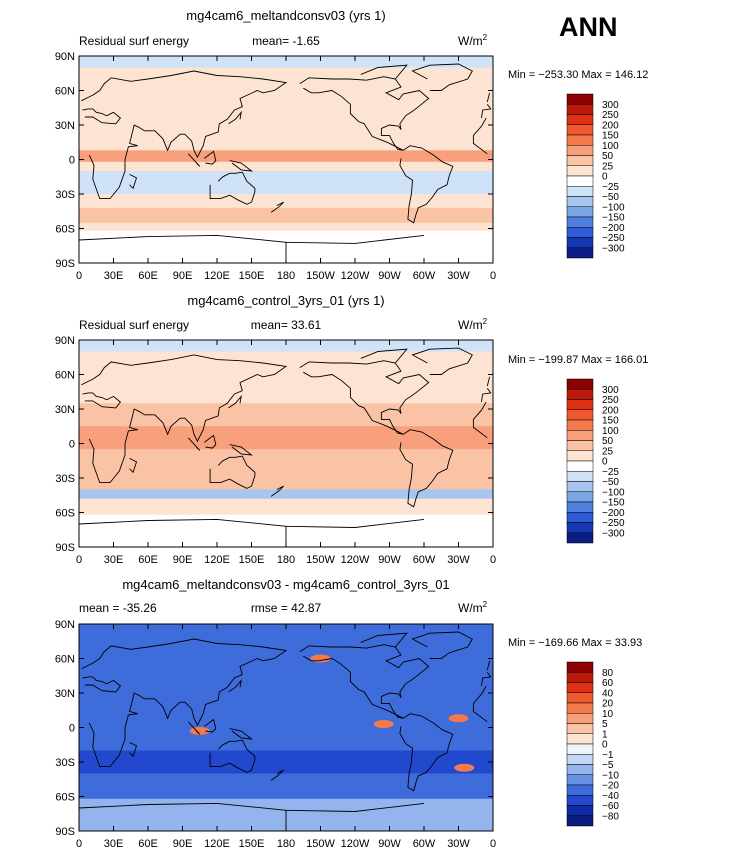 Image resolution: width=732 pixels, height=858 pixels. Describe the element at coordinates (148, 560) in the screenshot. I see `lon-tick-label: 60E` at that location.